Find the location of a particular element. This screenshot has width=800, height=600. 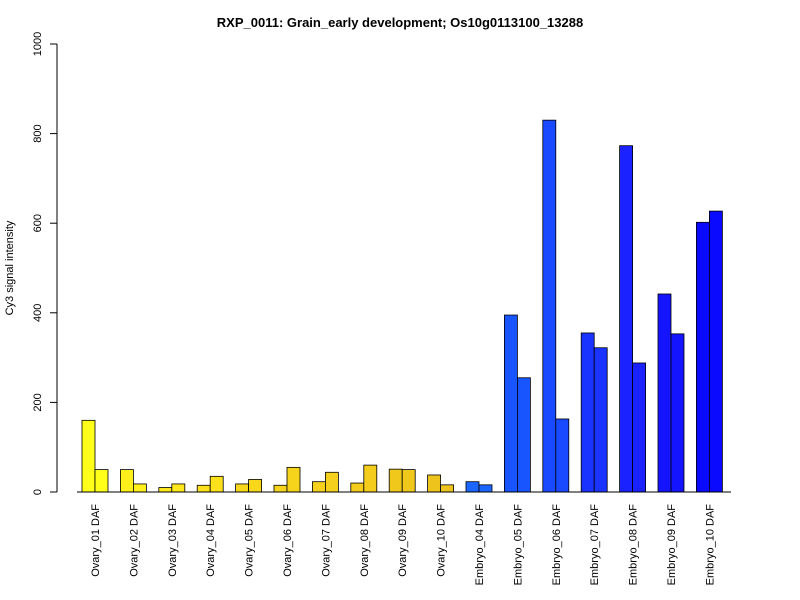

x-tick-label: Ovary_03 DAF is located at coordinates (173, 540).